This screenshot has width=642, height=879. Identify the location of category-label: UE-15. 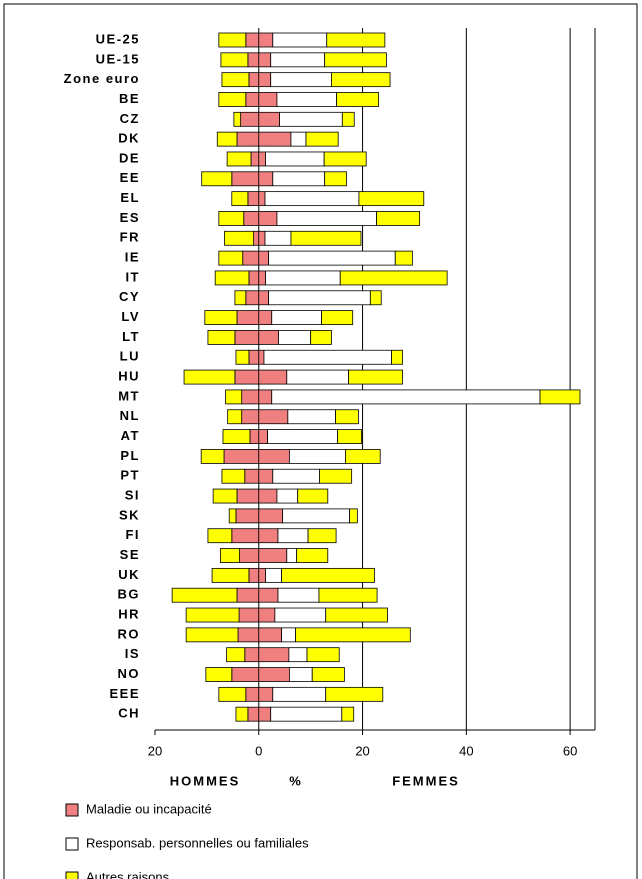
(118, 58).